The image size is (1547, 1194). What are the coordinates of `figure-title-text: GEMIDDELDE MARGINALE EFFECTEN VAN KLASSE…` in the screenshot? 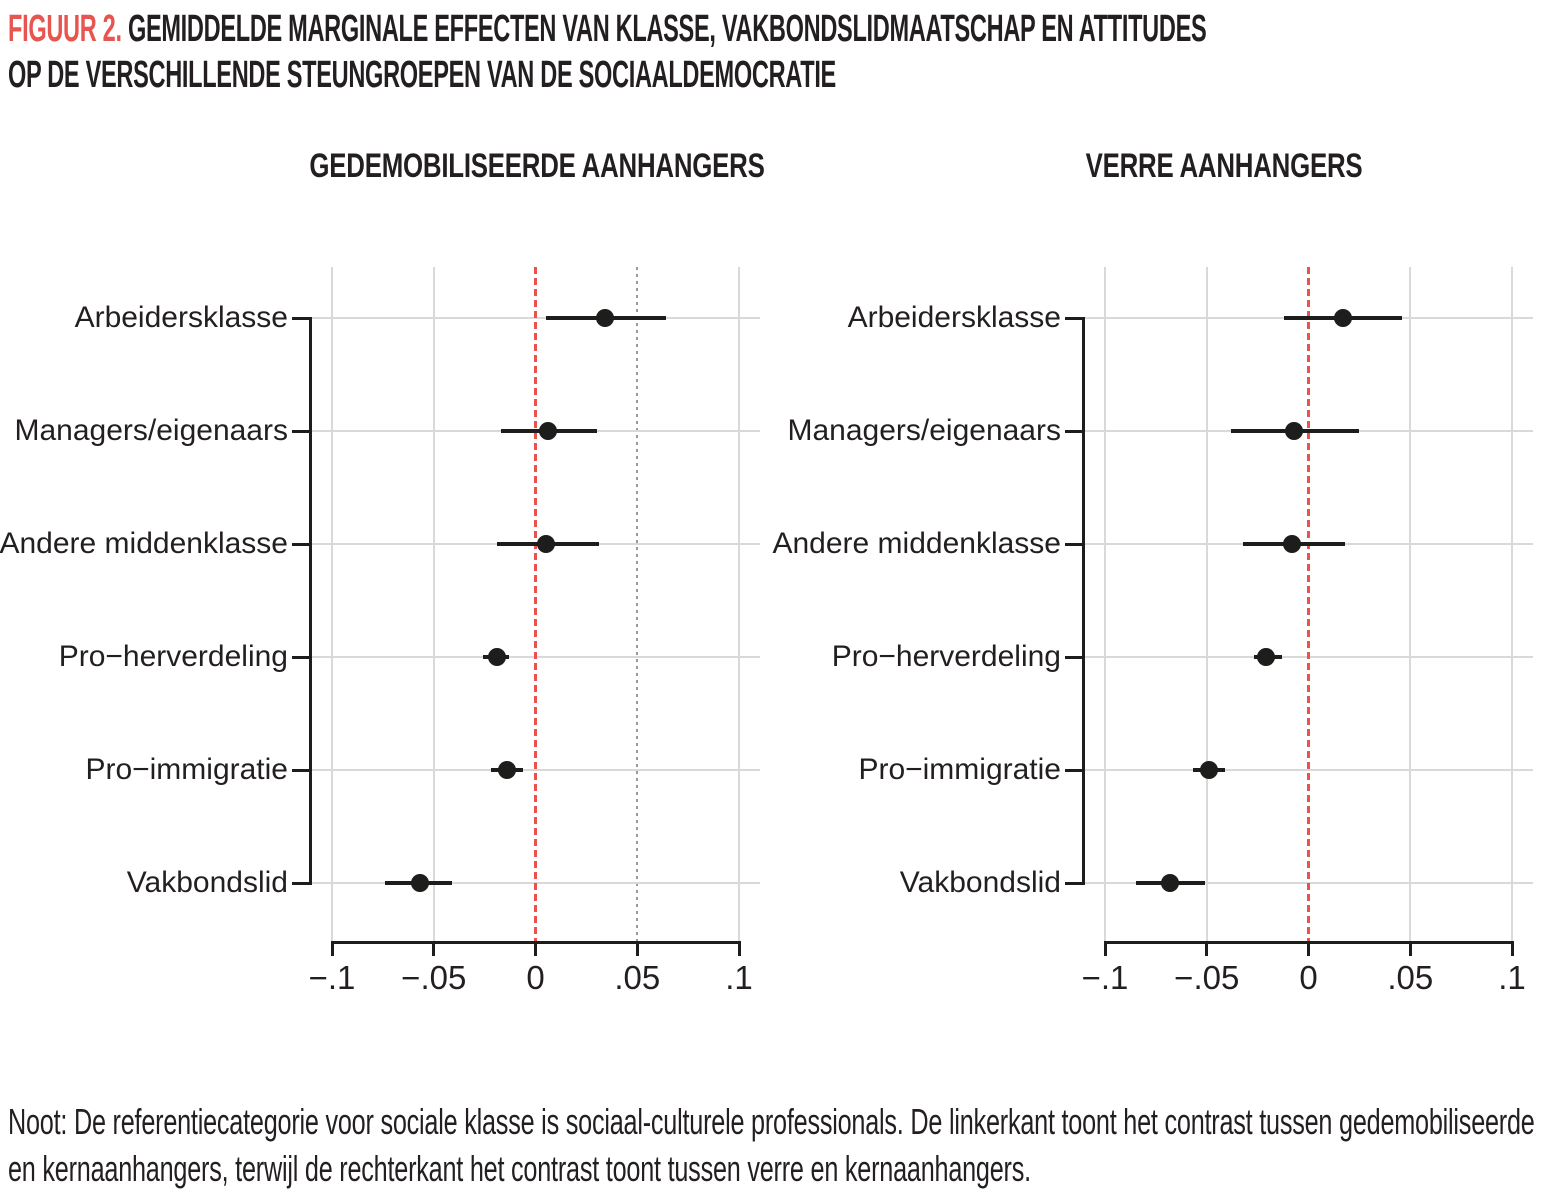 It's located at (667, 29).